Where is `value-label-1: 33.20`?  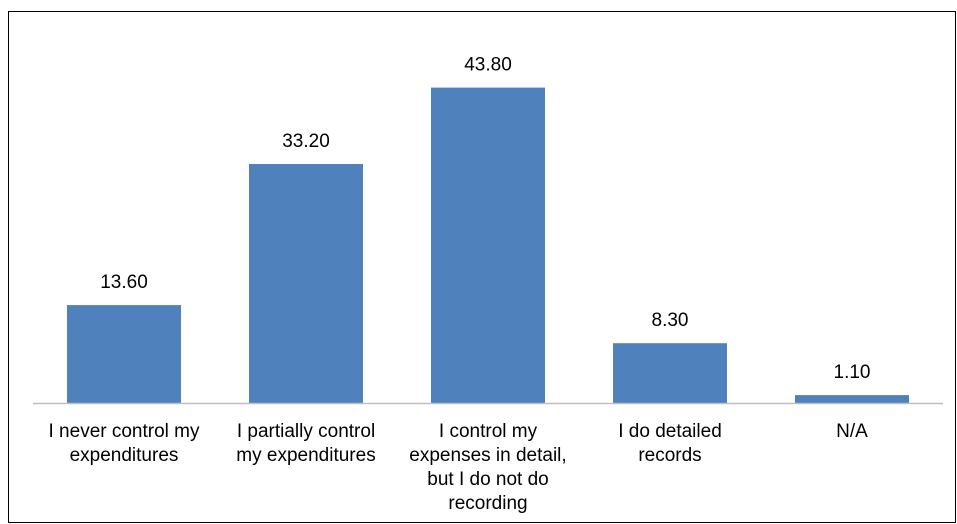 value-label-1: 33.20 is located at coordinates (306, 141).